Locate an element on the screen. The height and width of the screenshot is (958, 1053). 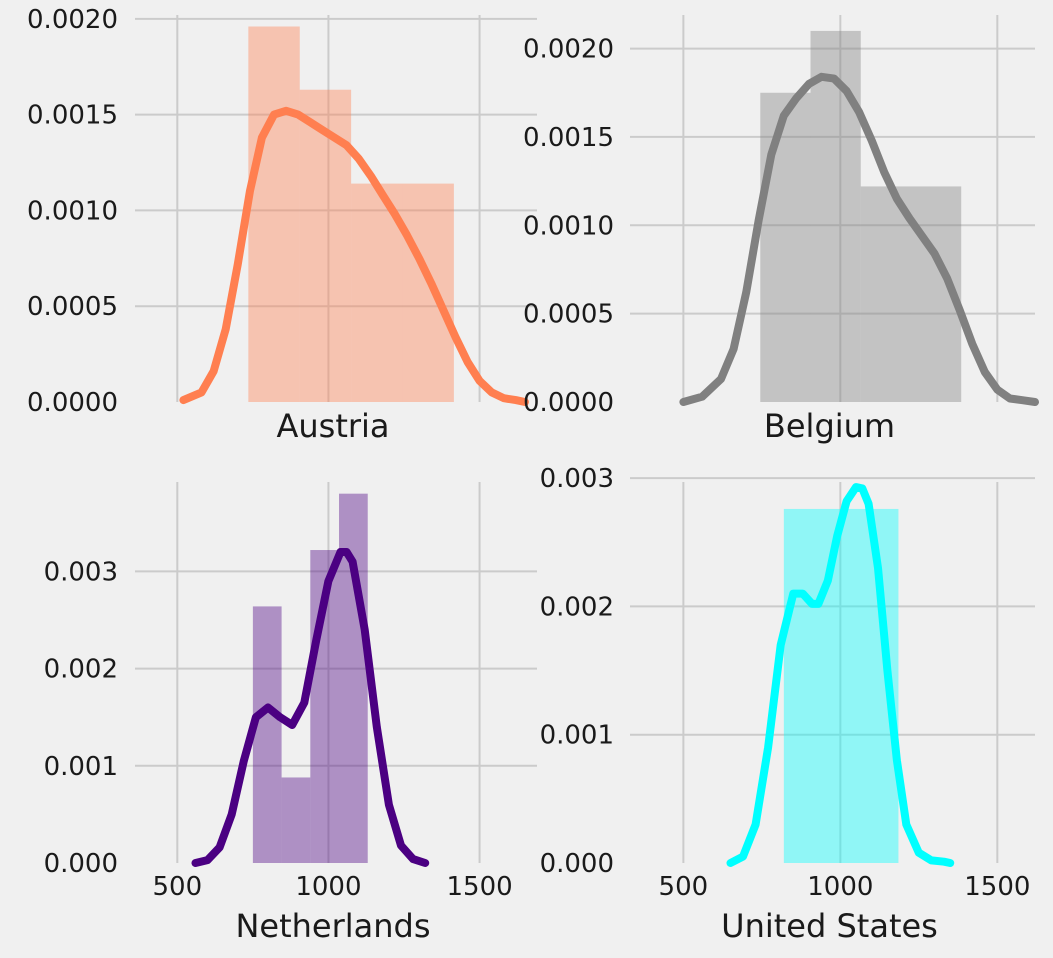
x-axis-label: Netherlands is located at coordinates (332, 926).